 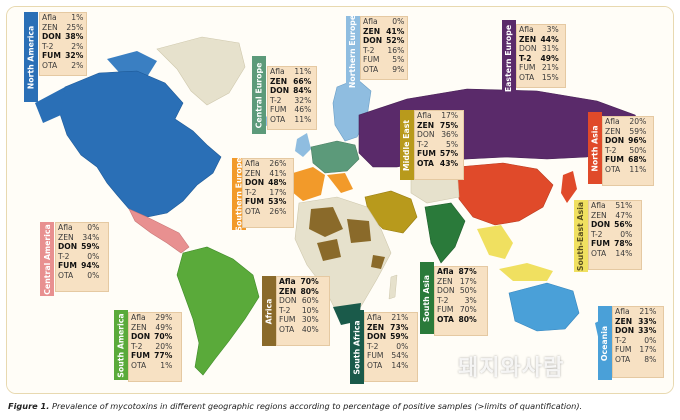 I want to click on toxin-row: T-2 49%, so click(x=539, y=59).